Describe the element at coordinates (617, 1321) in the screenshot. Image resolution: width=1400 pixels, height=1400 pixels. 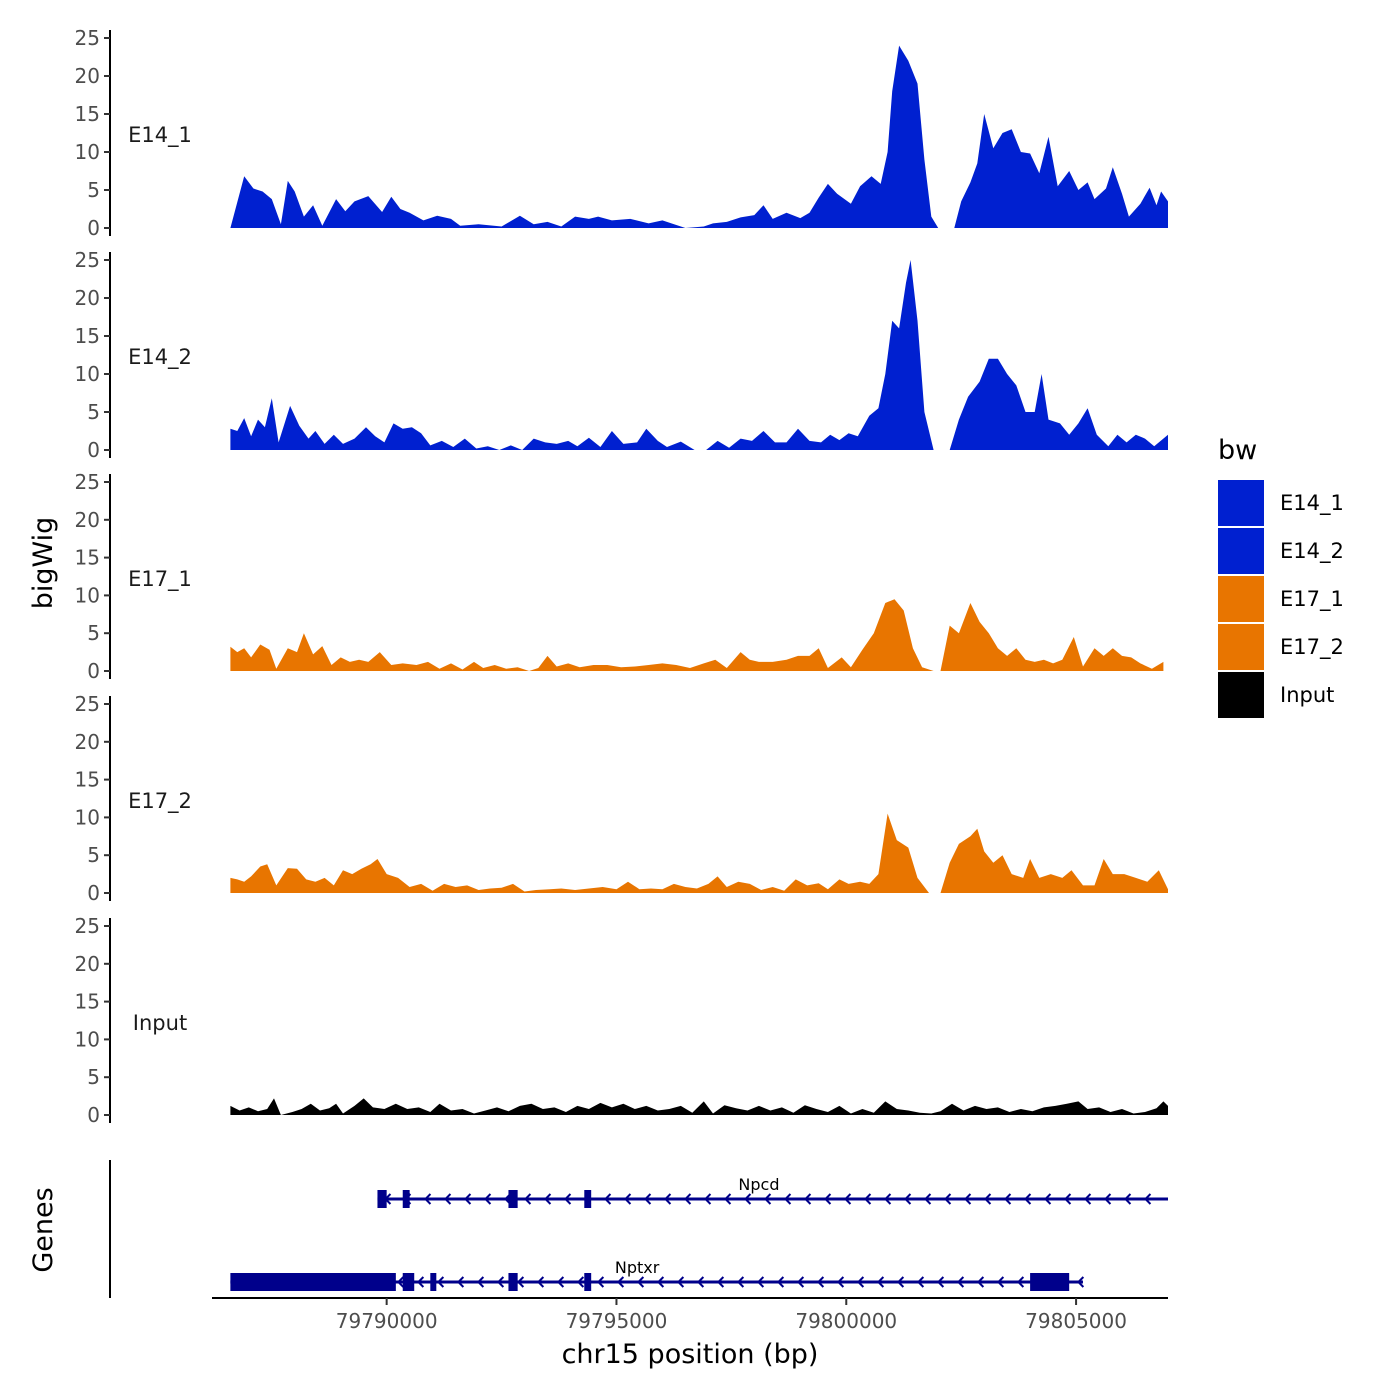
I see `x-tick-label: 79795000` at that location.